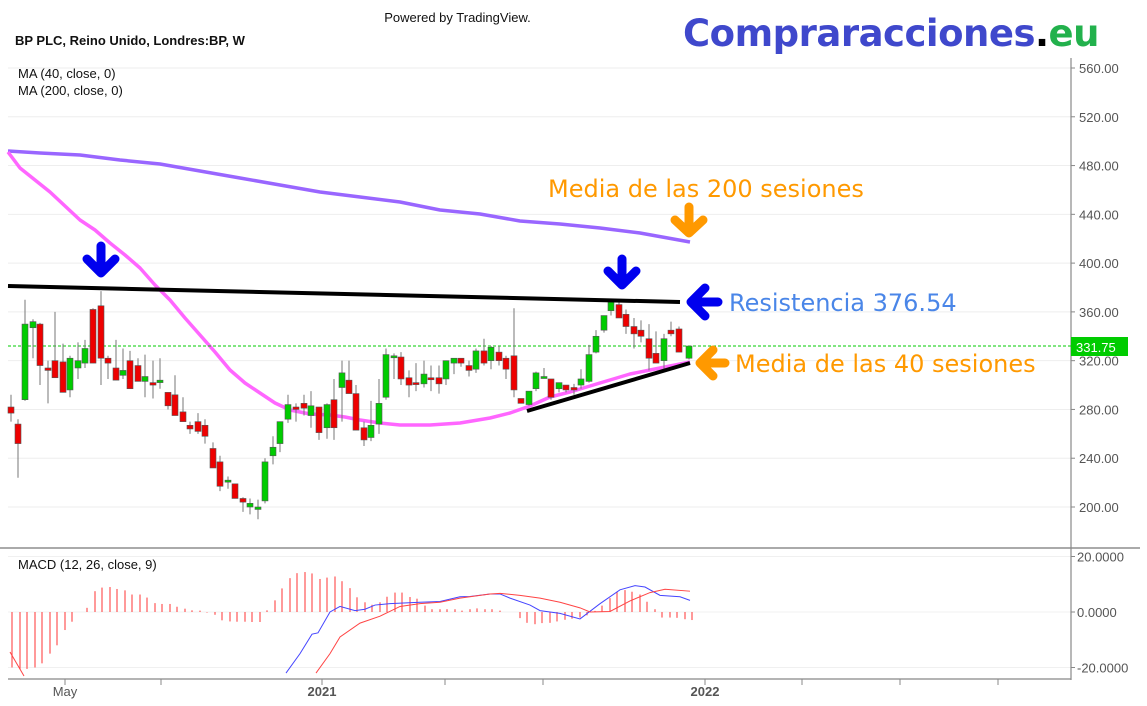 This screenshot has width=1147, height=706. What do you see at coordinates (1099, 312) in the screenshot?
I see `price-tick-label: 360.00` at bounding box center [1099, 312].